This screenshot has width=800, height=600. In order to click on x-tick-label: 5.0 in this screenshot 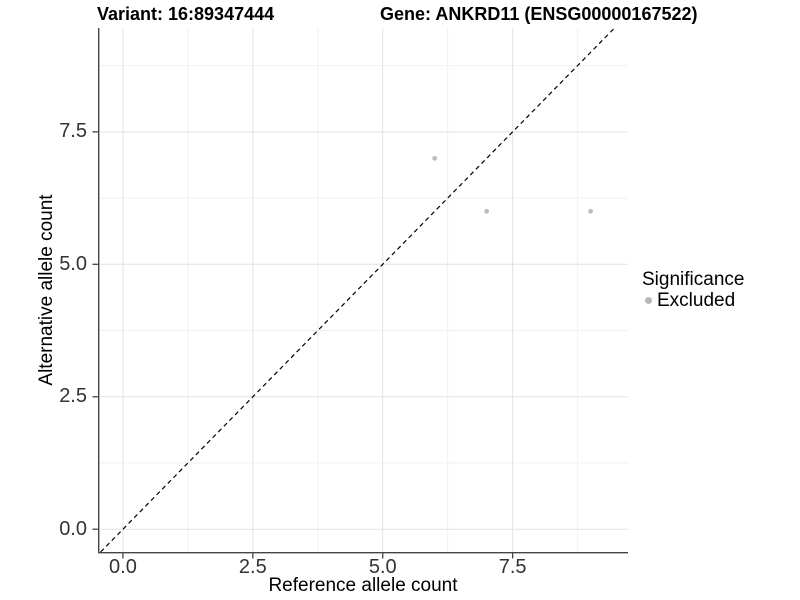, I will do `click(382, 567)`.